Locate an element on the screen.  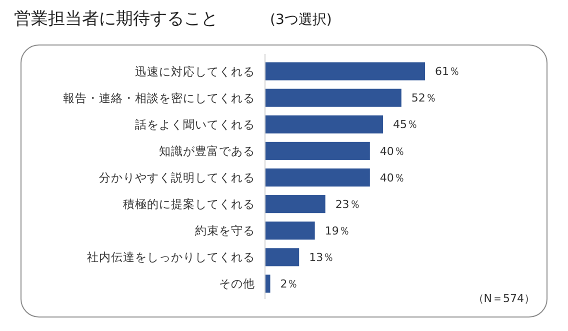
y-tick-label: 分かりやすく説明してくれる is located at coordinates (177, 177).